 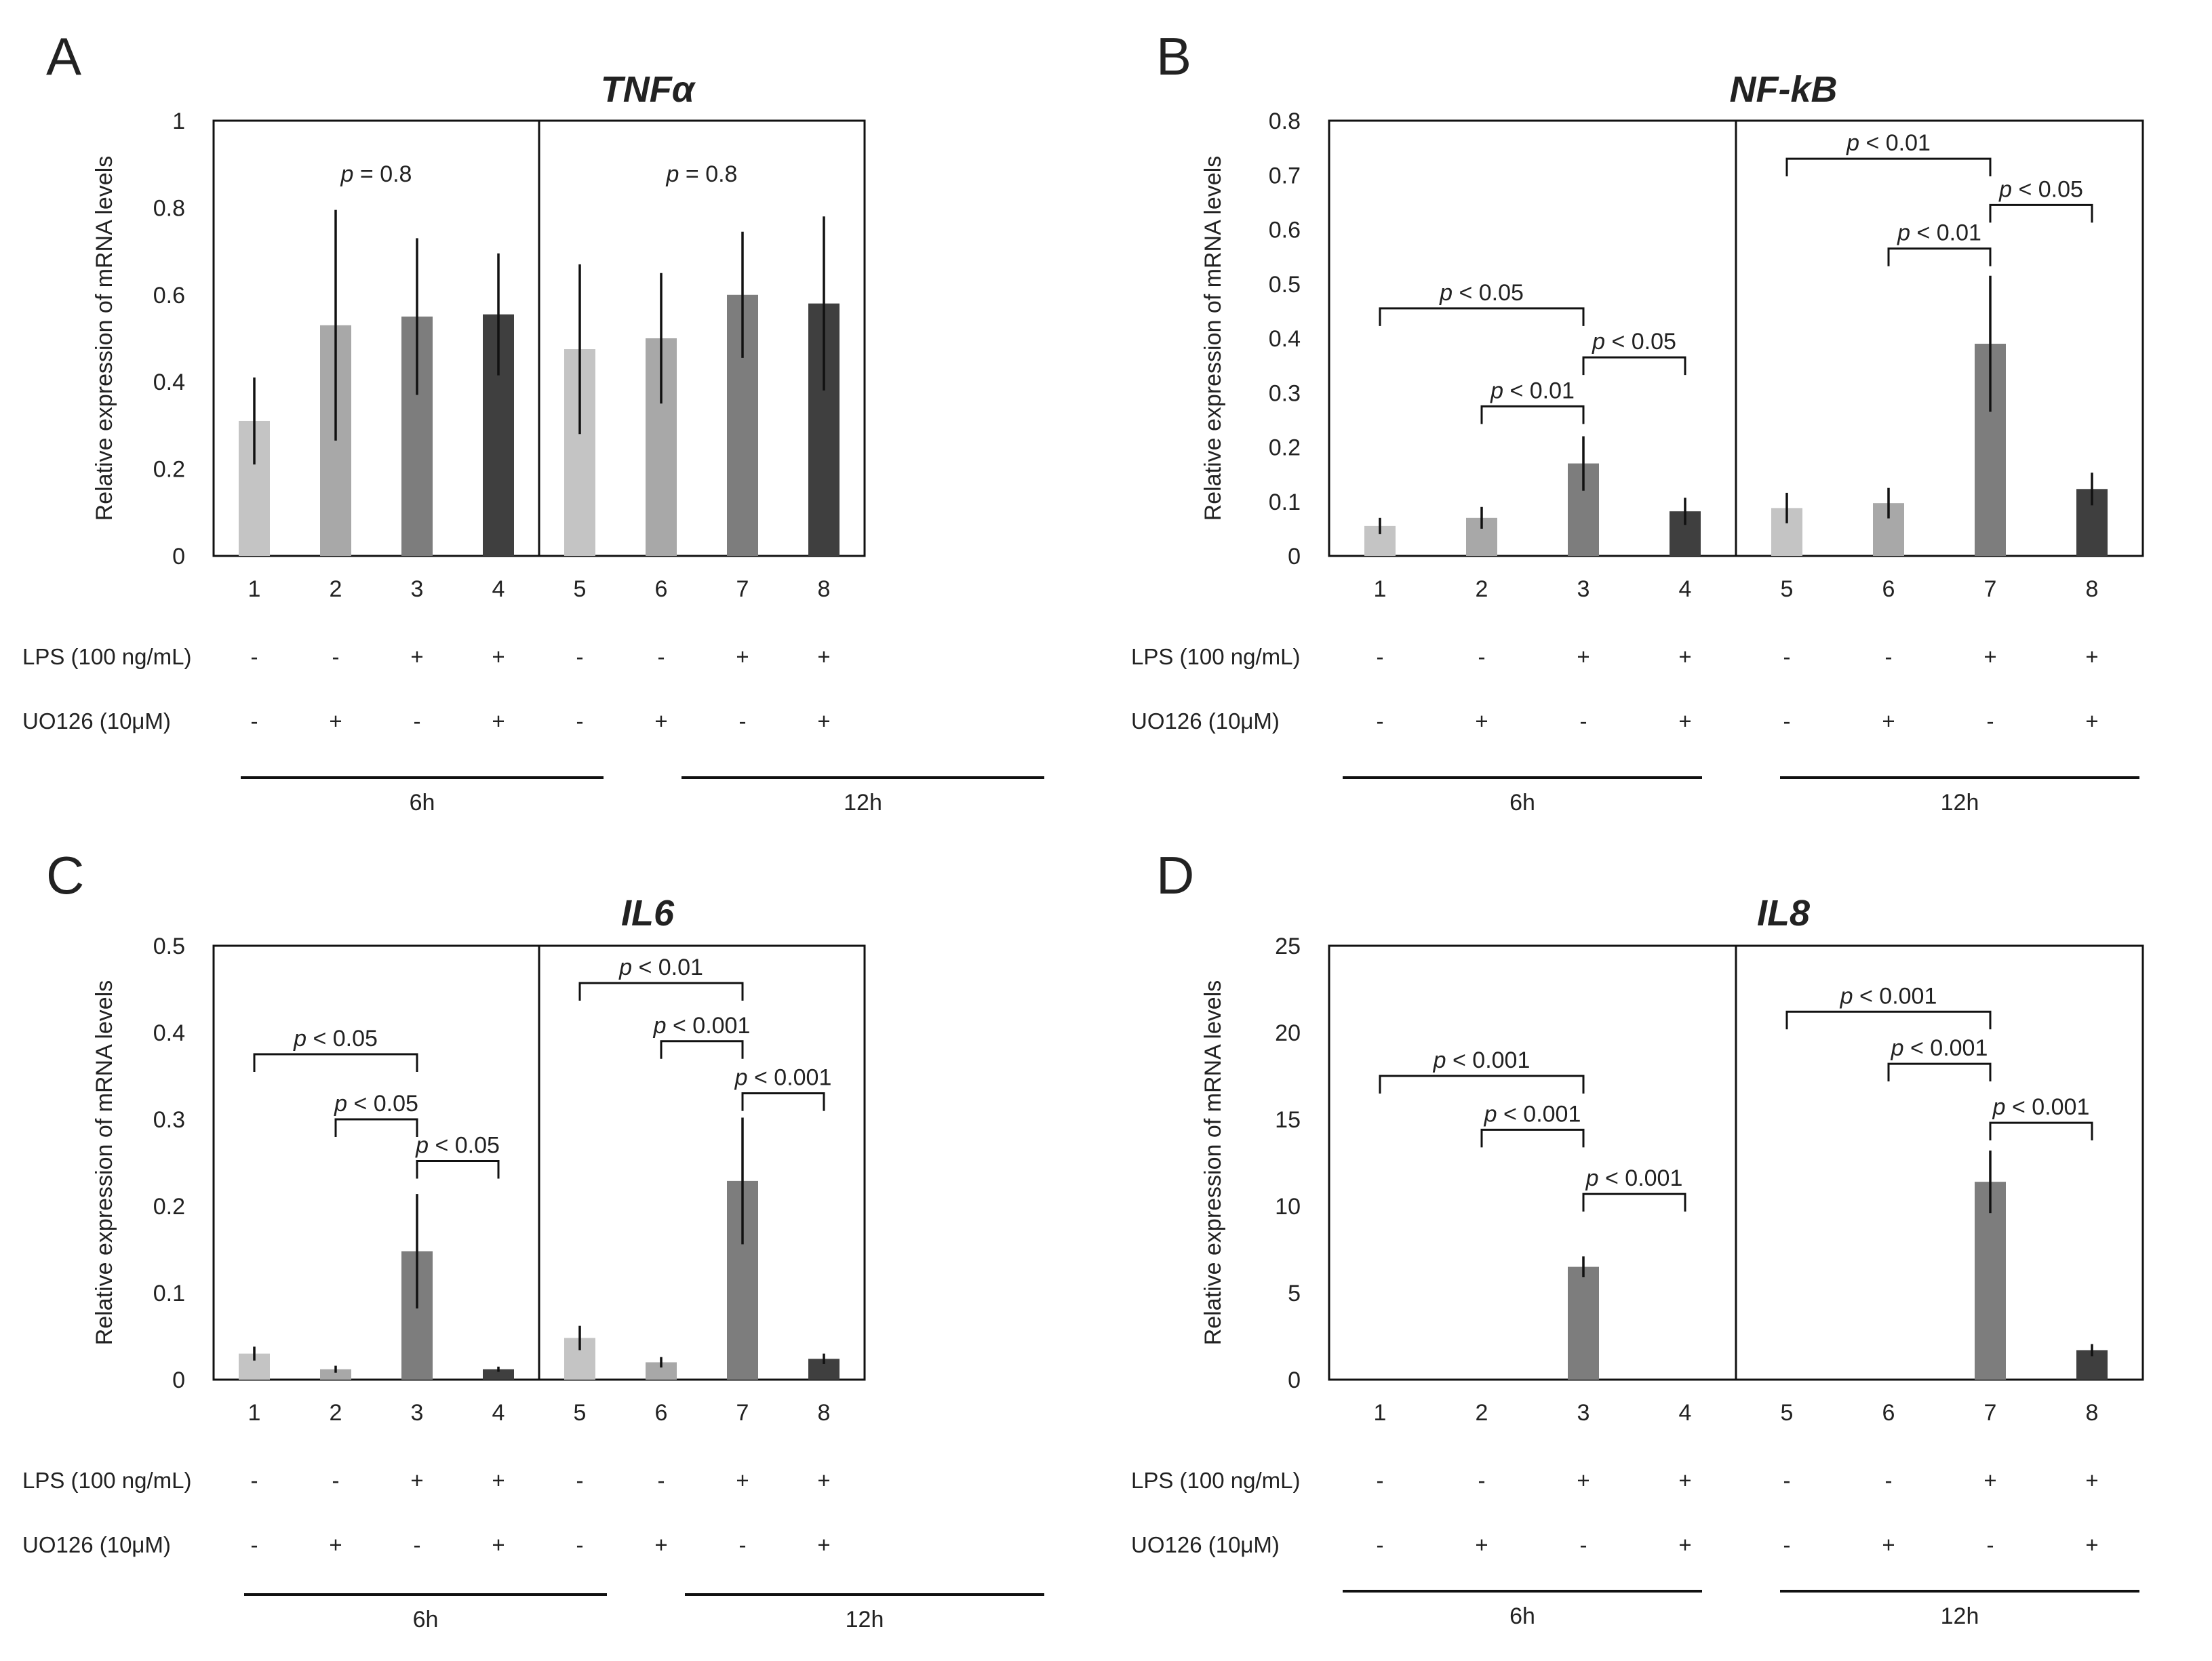 What do you see at coordinates (1784, 913) in the screenshot?
I see `chart-title: IL8` at bounding box center [1784, 913].